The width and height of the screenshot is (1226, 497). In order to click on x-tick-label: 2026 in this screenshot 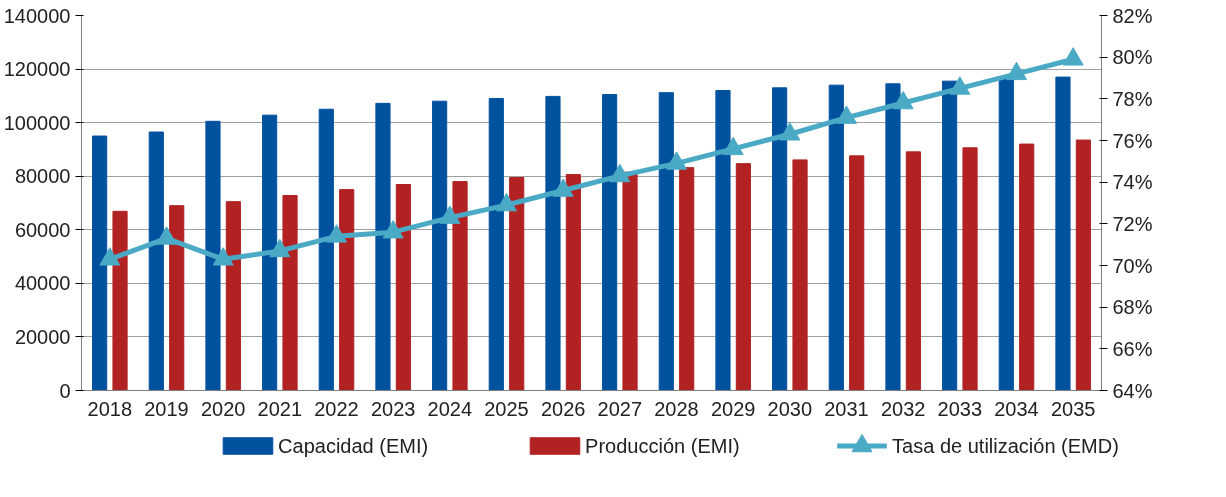, I will do `click(563, 408)`.